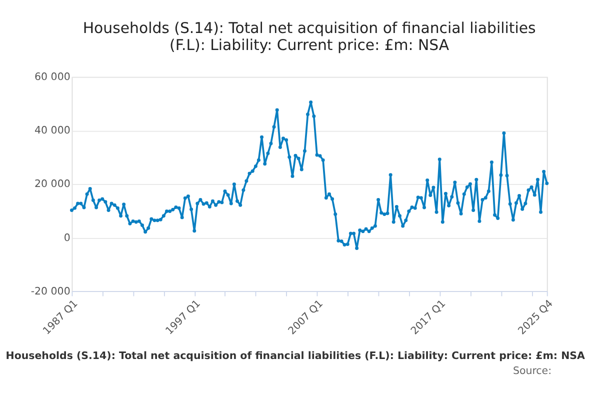 Image resolution: width=600 pixels, height=400 pixels. Describe the element at coordinates (52, 77) in the screenshot. I see `y-tick-label: 60 000` at that location.